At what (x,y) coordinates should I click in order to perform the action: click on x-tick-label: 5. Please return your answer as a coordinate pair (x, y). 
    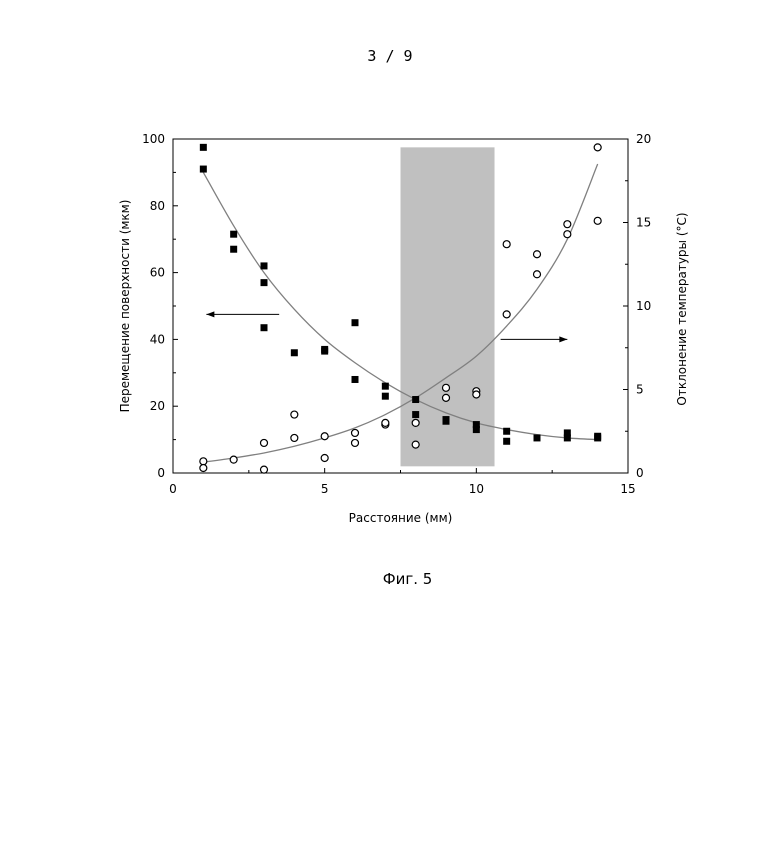
    Looking at the image, I should click on (325, 489).